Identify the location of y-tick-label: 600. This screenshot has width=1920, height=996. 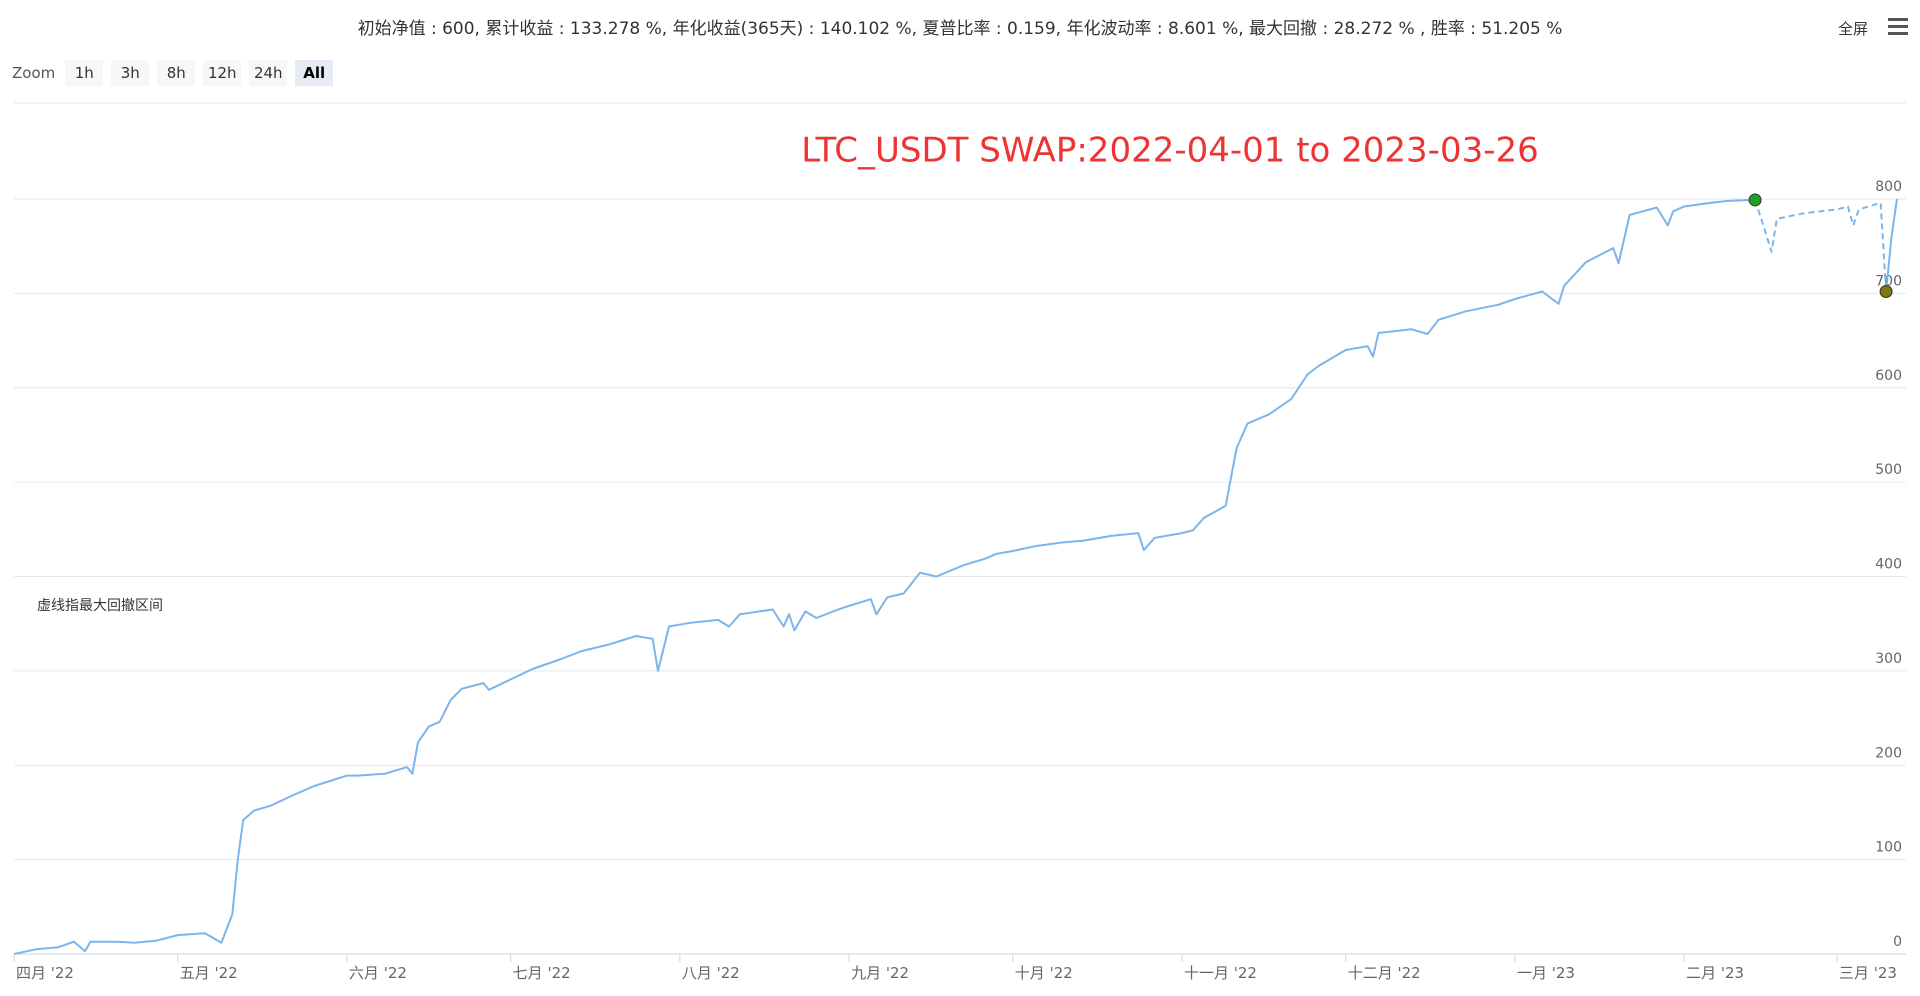
(1888, 376).